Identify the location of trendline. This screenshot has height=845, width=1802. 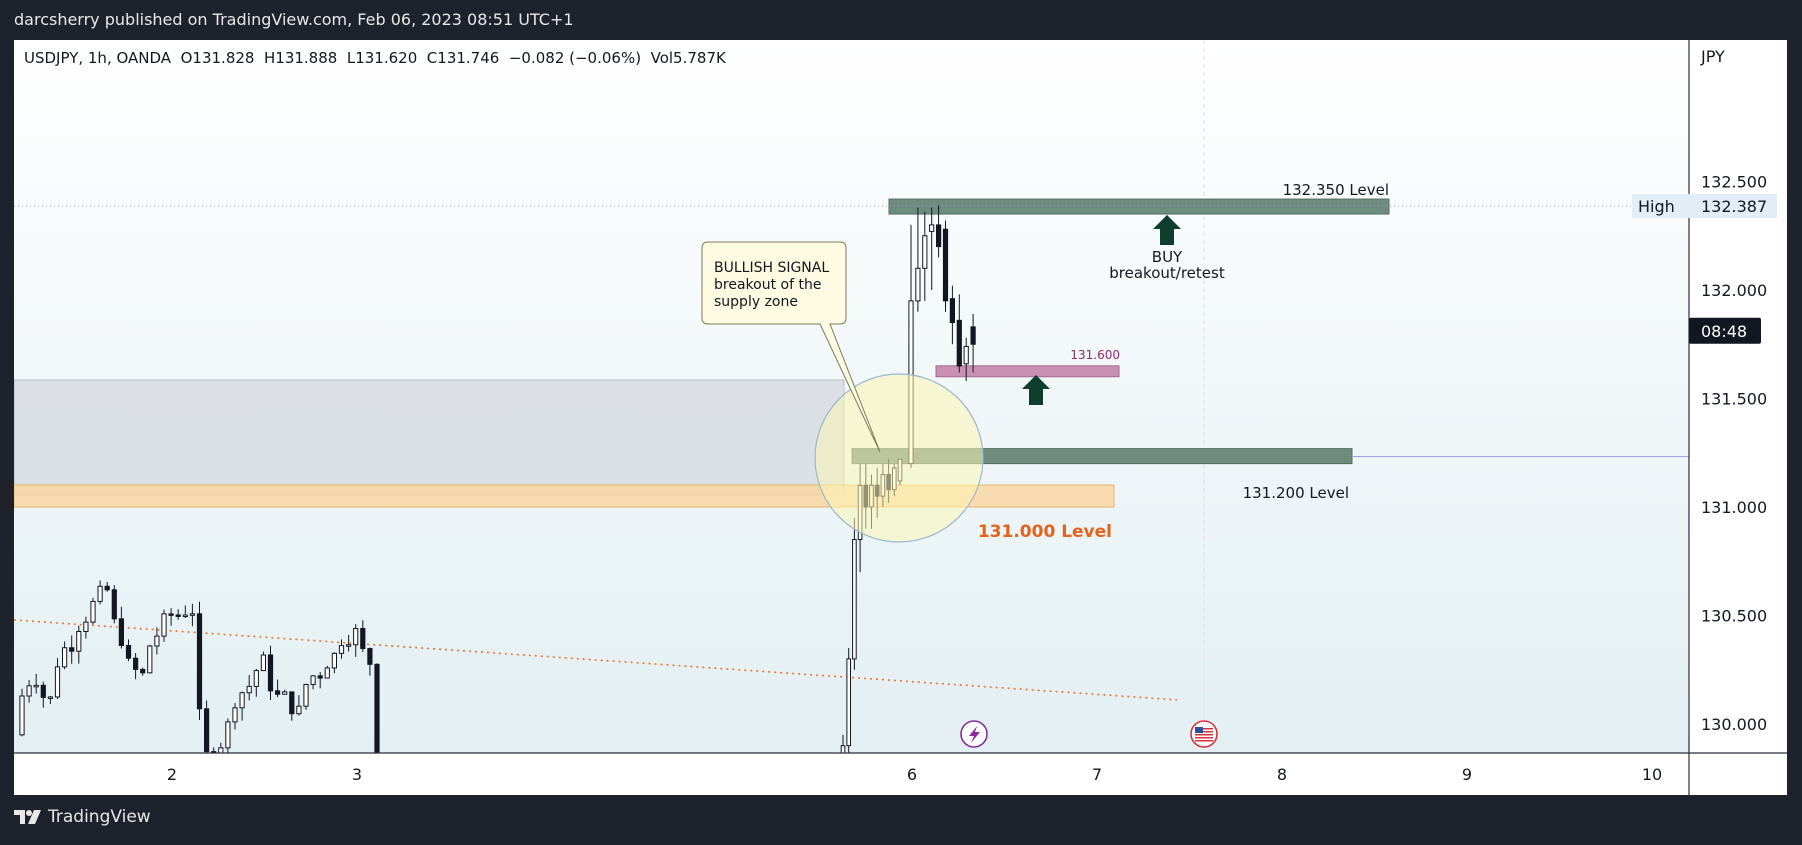
(597, 660).